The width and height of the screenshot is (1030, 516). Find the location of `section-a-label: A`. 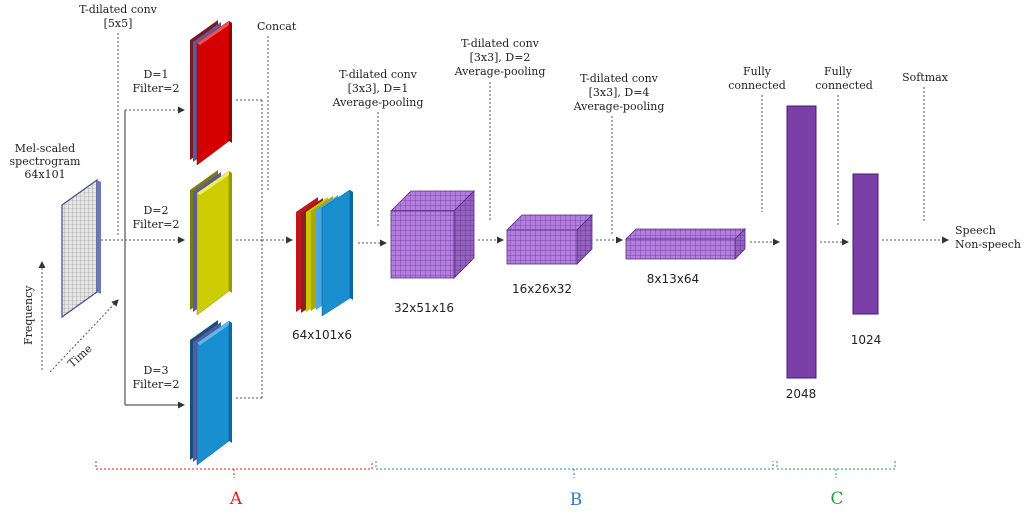

section-a-label: A is located at coordinates (236, 499).